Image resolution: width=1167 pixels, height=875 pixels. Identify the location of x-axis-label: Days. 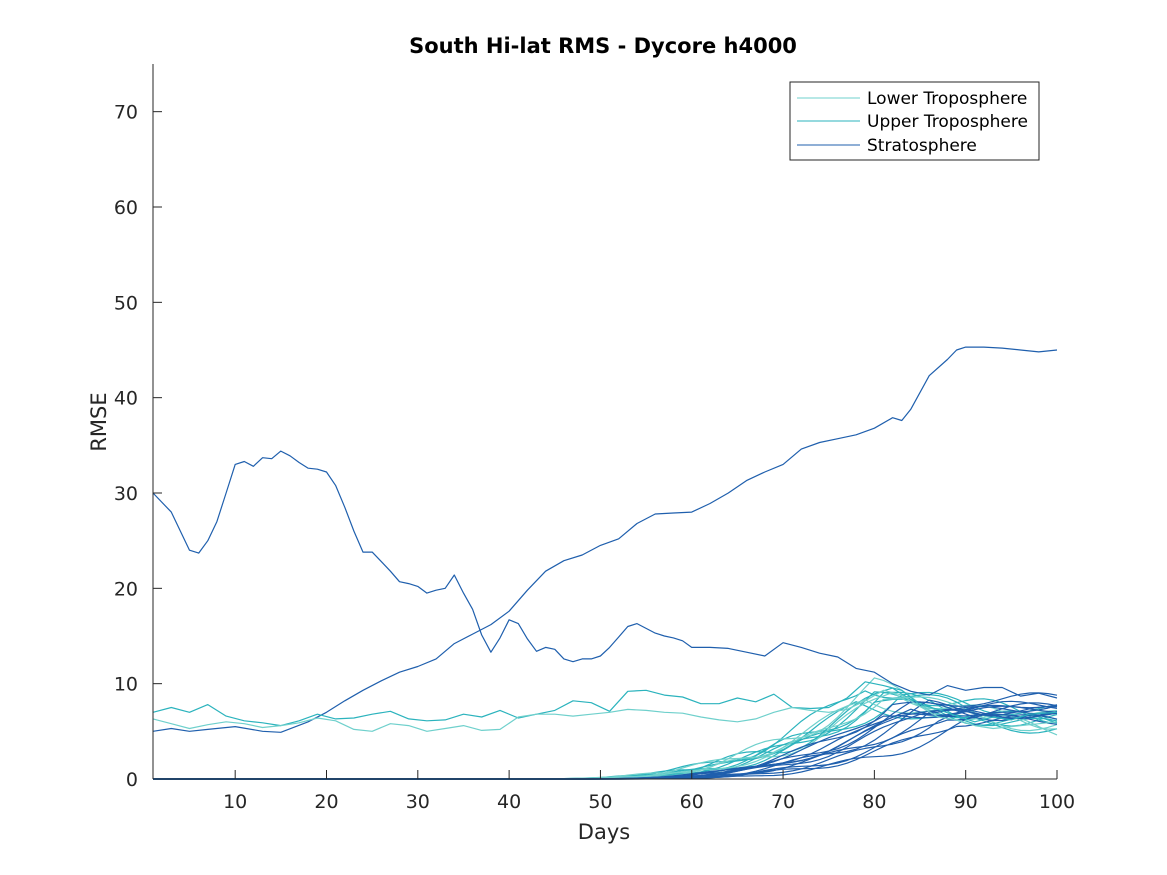
(604, 832).